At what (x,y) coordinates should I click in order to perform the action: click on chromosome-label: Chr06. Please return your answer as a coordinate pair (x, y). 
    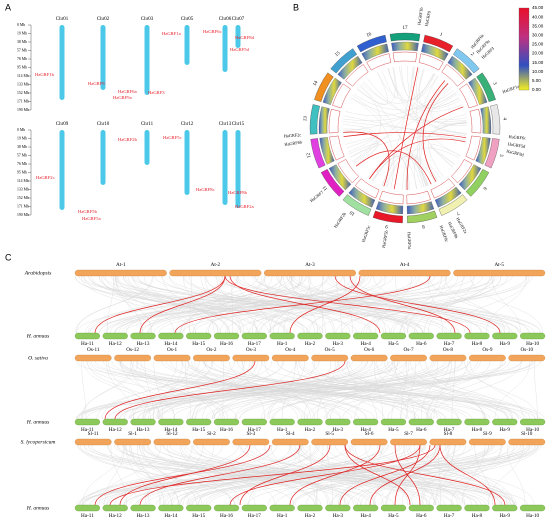
    Looking at the image, I should click on (225, 19).